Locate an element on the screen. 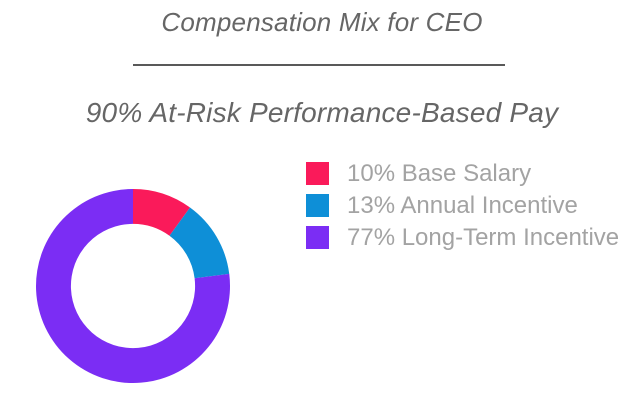 This screenshot has width=644, height=400. chart-subtitle: 90% At-Risk Performance-Based Pay is located at coordinates (322, 112).